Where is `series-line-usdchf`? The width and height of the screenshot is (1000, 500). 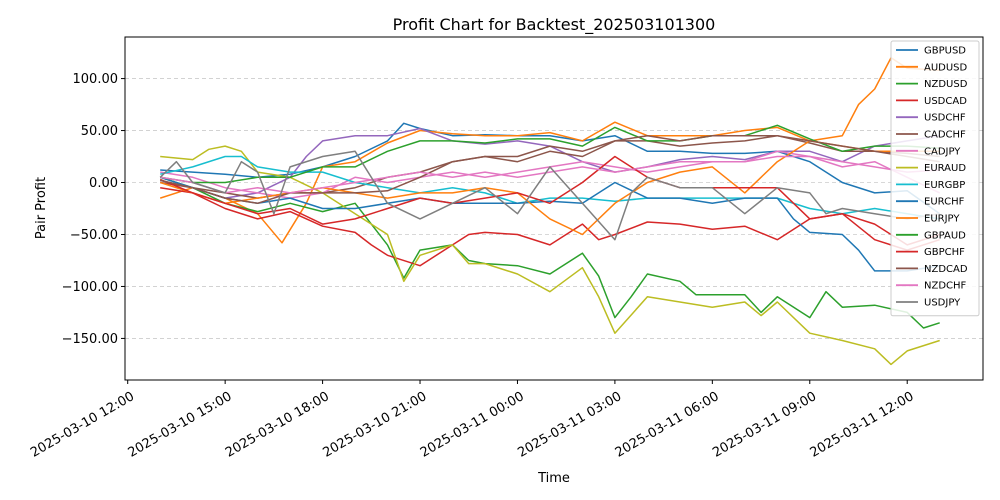 series-line-usdchf is located at coordinates (550, 163).